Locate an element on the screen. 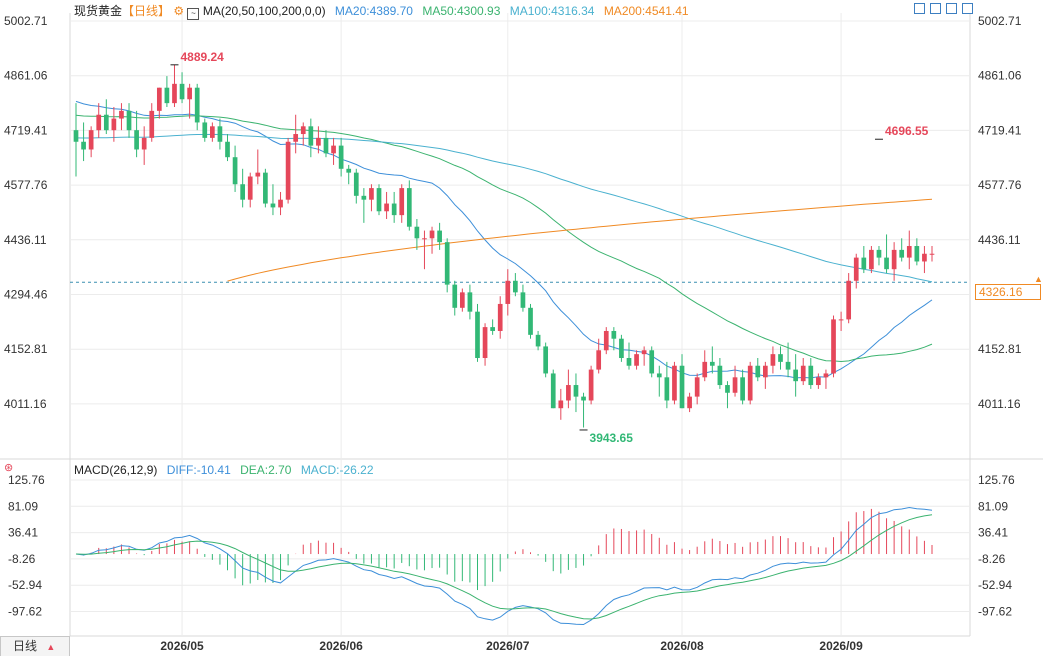 This screenshot has width=1043, height=657. fullscreen-icon is located at coordinates (967, 8).